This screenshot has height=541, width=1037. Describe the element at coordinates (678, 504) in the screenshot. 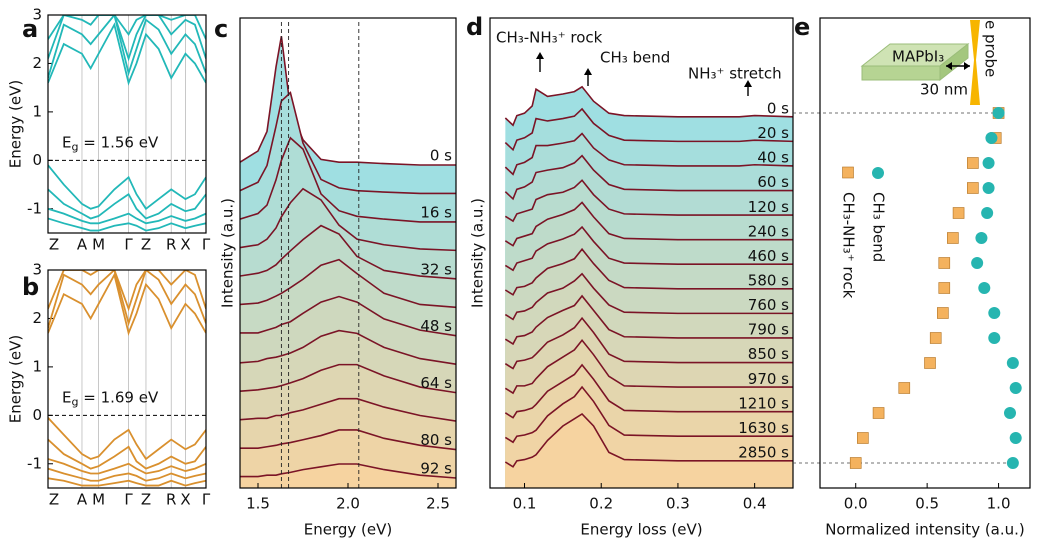

I see `x-tick-label: 0.3` at that location.